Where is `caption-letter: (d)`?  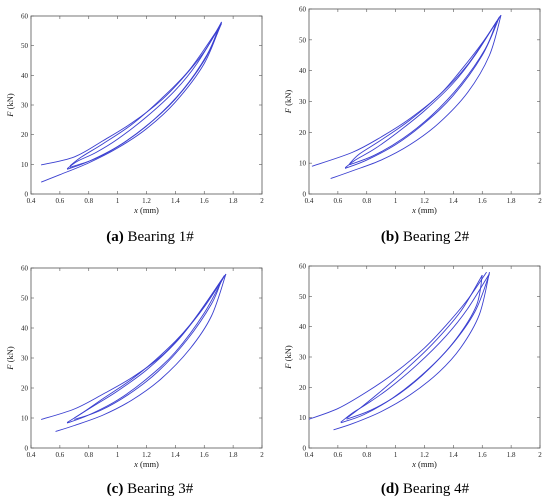 caption-letter: (d) is located at coordinates (390, 489).